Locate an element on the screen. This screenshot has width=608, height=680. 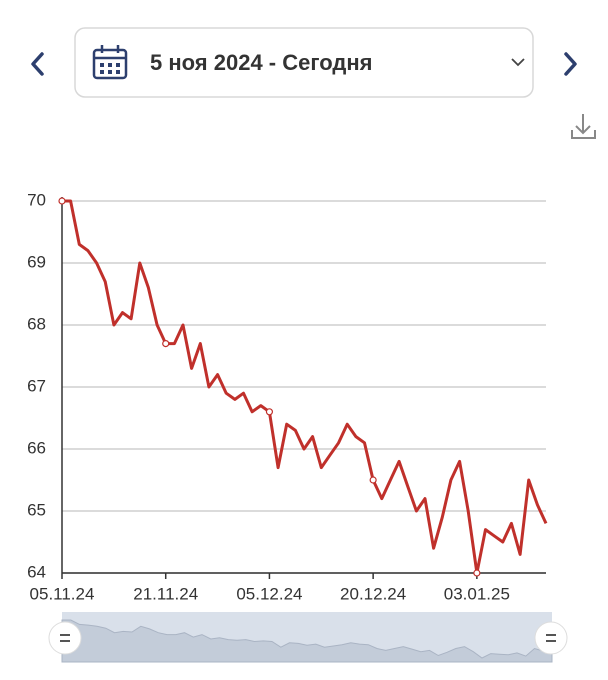
prev-button is located at coordinates (37, 64).